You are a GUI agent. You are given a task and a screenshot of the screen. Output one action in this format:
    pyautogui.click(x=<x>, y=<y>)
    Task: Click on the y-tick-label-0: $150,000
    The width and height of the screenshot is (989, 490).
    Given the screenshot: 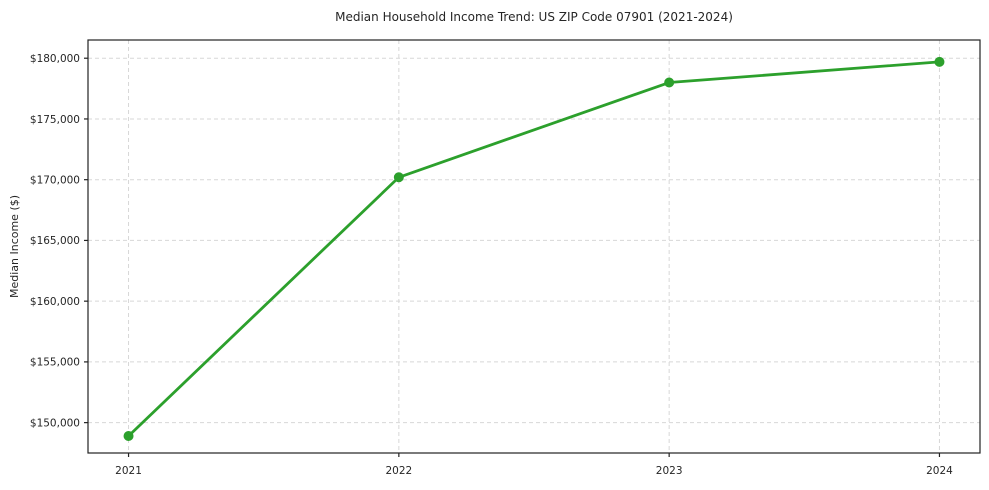 What is the action you would take?
    pyautogui.click(x=55, y=423)
    